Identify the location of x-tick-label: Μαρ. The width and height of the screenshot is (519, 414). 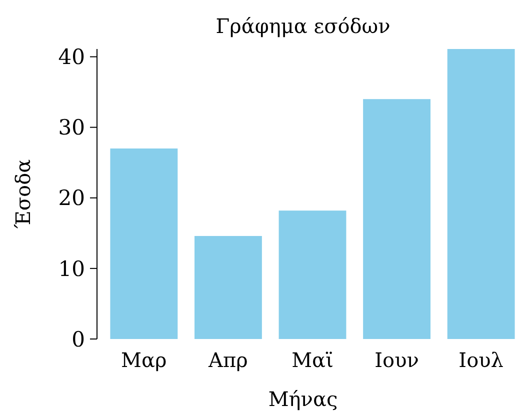
(144, 360).